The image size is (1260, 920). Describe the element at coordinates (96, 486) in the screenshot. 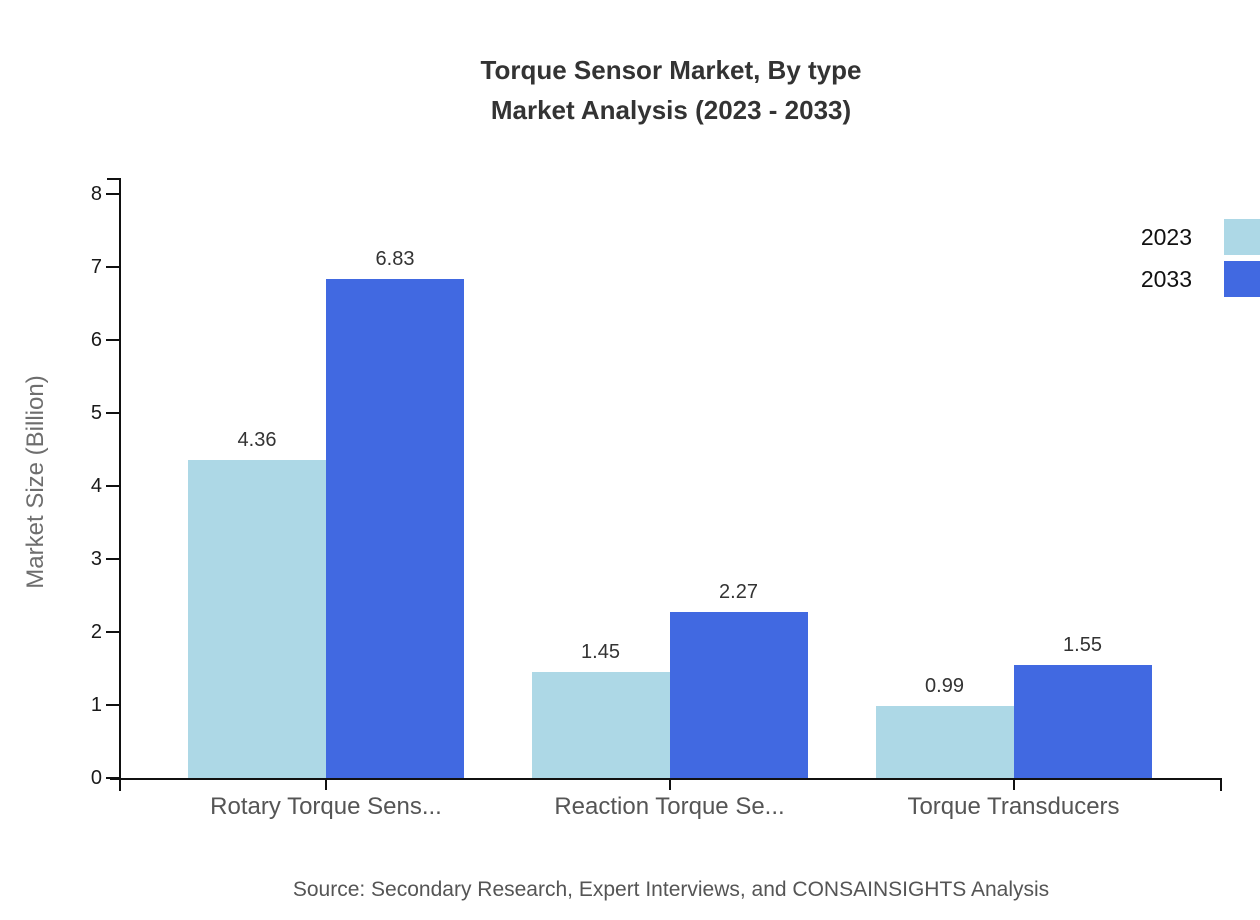

I see `y-tick-label: 4` at that location.